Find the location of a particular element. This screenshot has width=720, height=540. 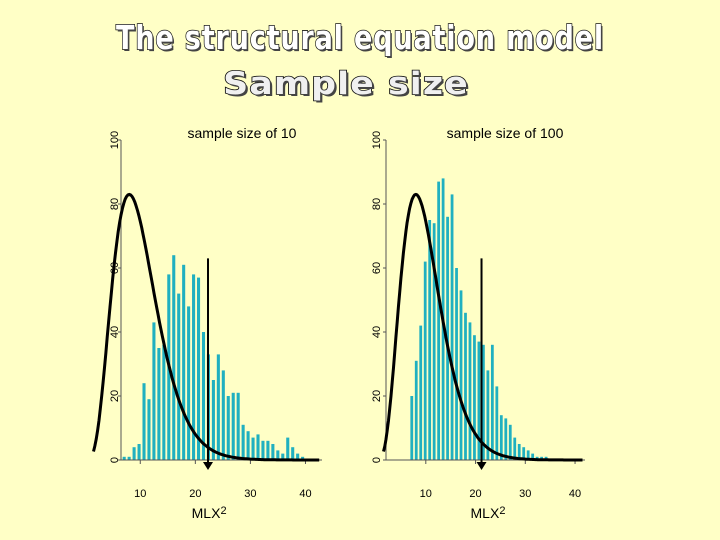

slide-title: The structural equation model is located at coordinates (359, 37).